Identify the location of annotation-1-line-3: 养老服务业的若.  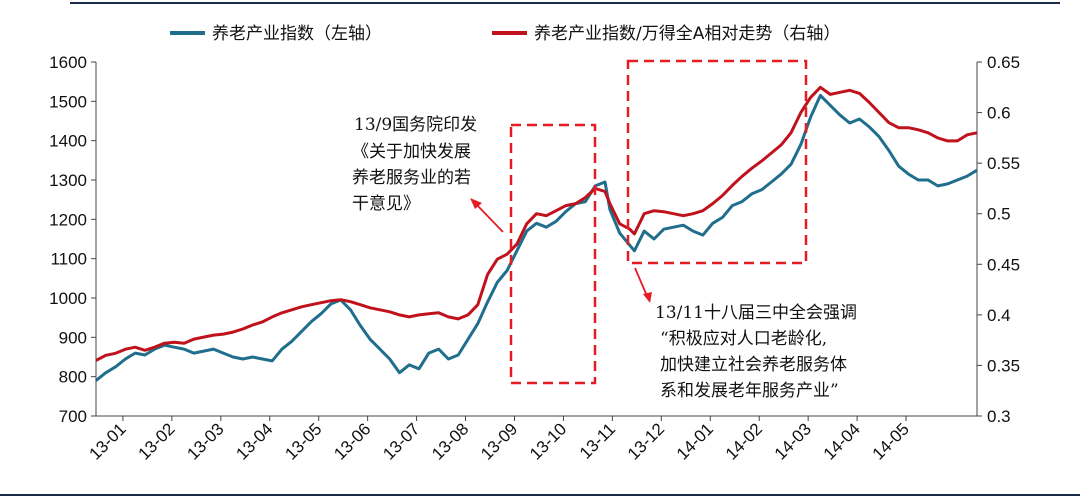
(411, 178).